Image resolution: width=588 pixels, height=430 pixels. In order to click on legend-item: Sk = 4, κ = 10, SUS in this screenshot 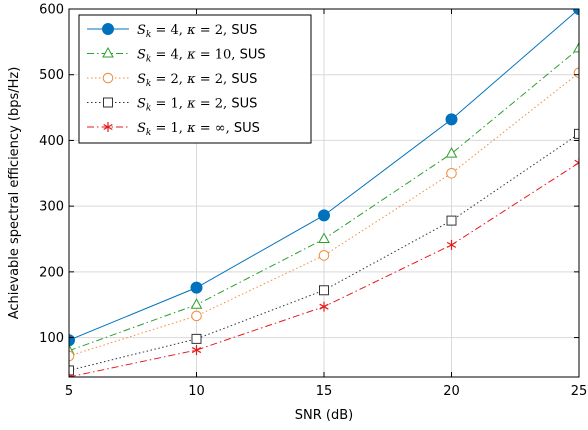, I will do `click(176, 55)`.